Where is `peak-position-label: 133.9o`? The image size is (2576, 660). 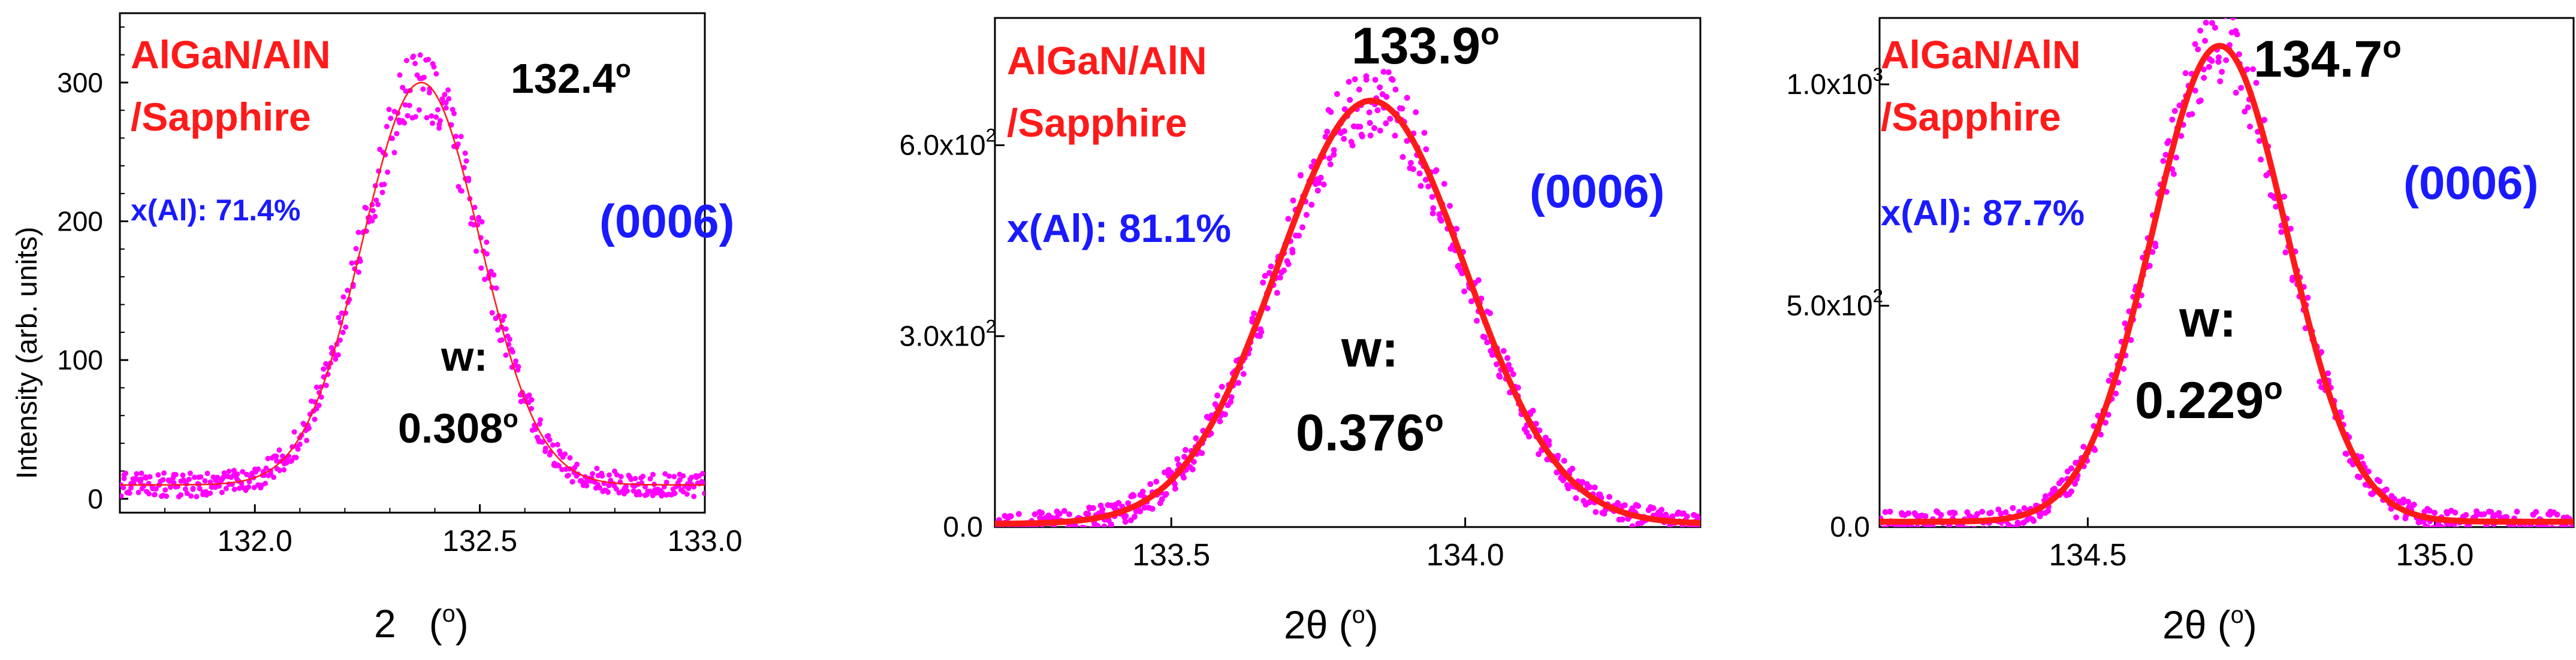
peak-position-label: 133.9o is located at coordinates (1426, 45).